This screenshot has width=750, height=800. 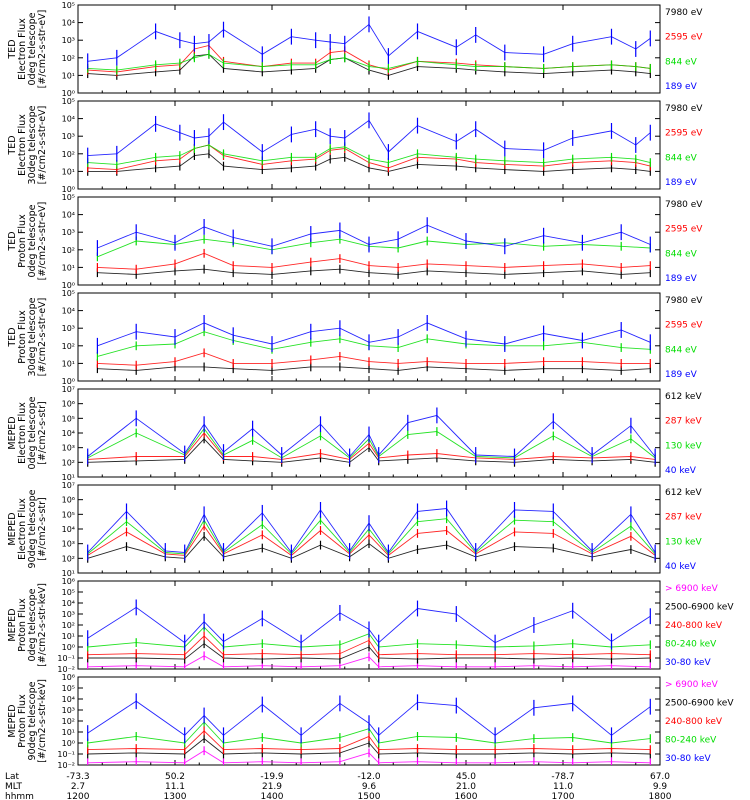 What do you see at coordinates (32, 336) in the screenshot?
I see `y-axis-label-line: 30deg telescope` at bounding box center [32, 336].